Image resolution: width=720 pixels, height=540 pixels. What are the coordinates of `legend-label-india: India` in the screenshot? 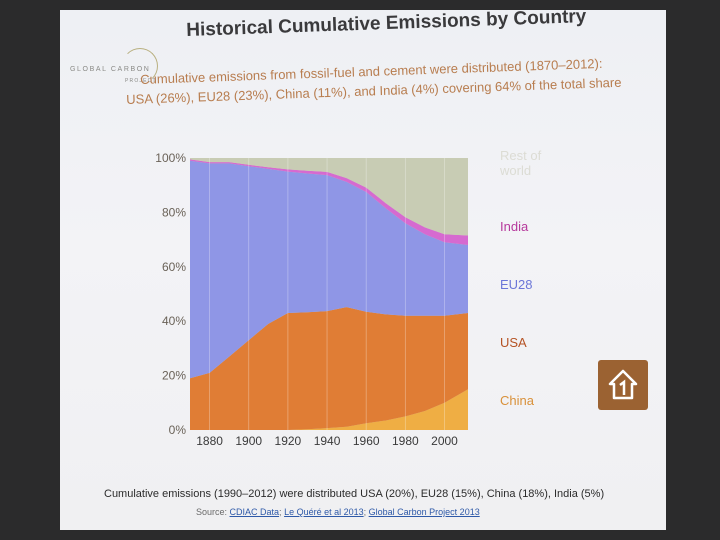 It's located at (514, 226).